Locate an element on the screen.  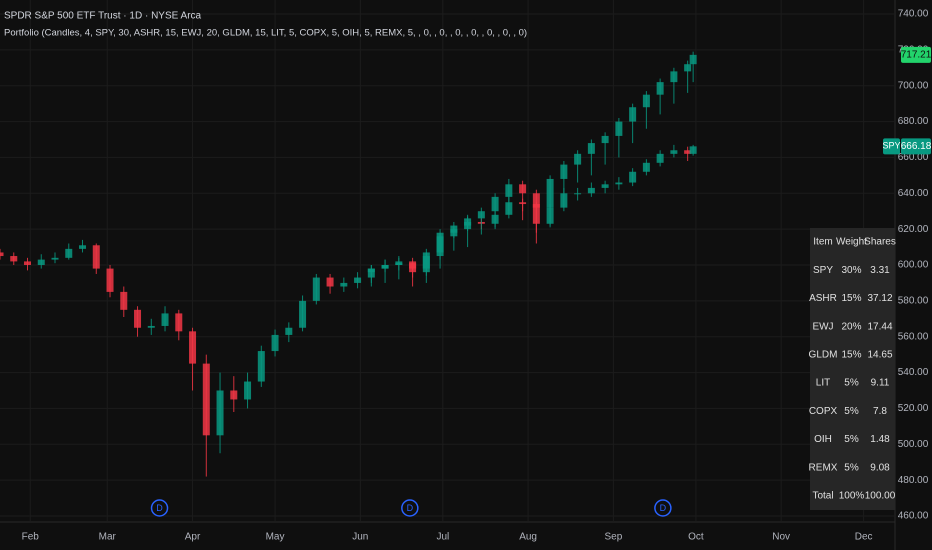
table-cell: GLDM is located at coordinates (823, 355).